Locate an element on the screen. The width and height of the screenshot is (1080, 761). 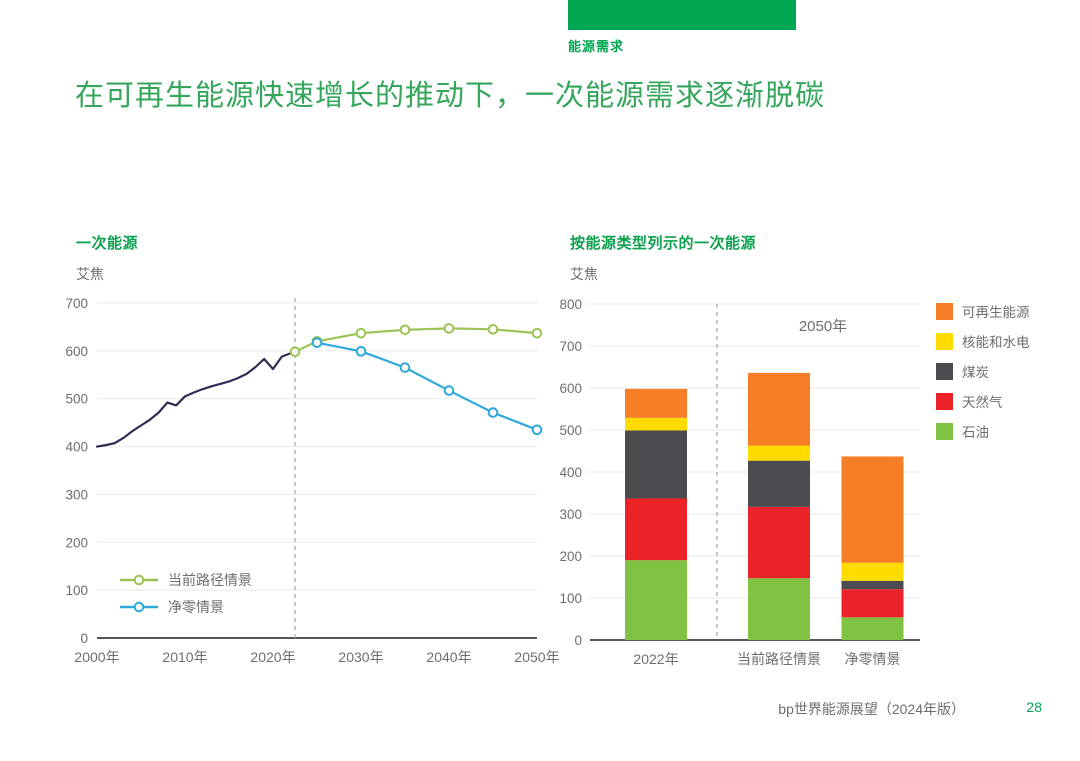
line-chart-title: 一次能源 is located at coordinates (107, 243).